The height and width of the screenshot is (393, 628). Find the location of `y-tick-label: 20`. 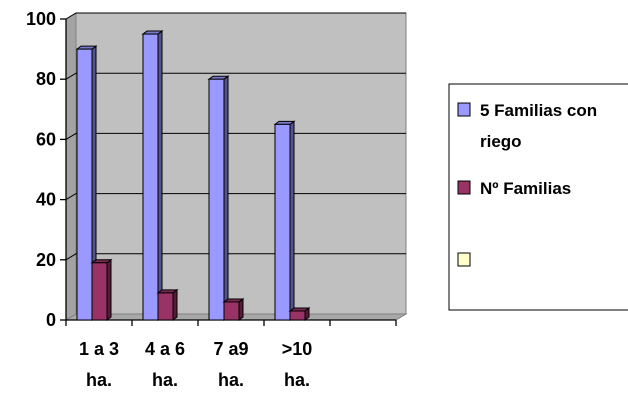

y-tick-label: 20 is located at coordinates (46, 260).